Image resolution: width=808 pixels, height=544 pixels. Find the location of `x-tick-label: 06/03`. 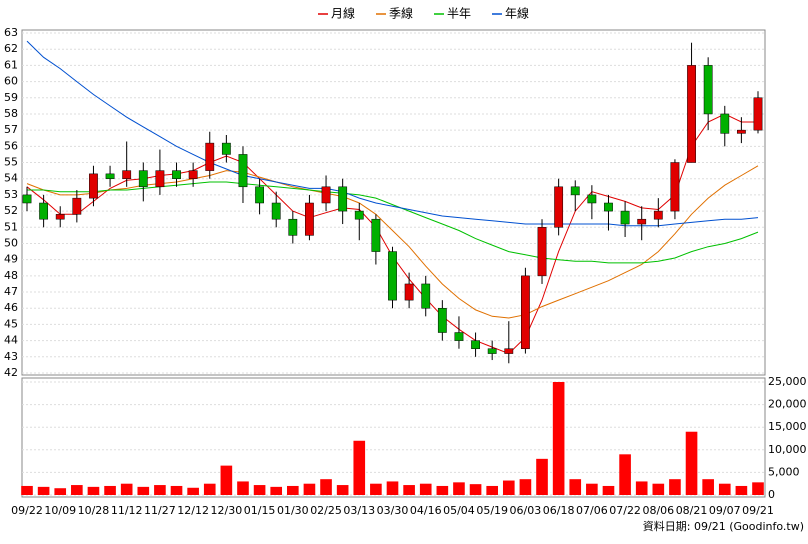

x-tick-label: 06/03 is located at coordinates (526, 510).